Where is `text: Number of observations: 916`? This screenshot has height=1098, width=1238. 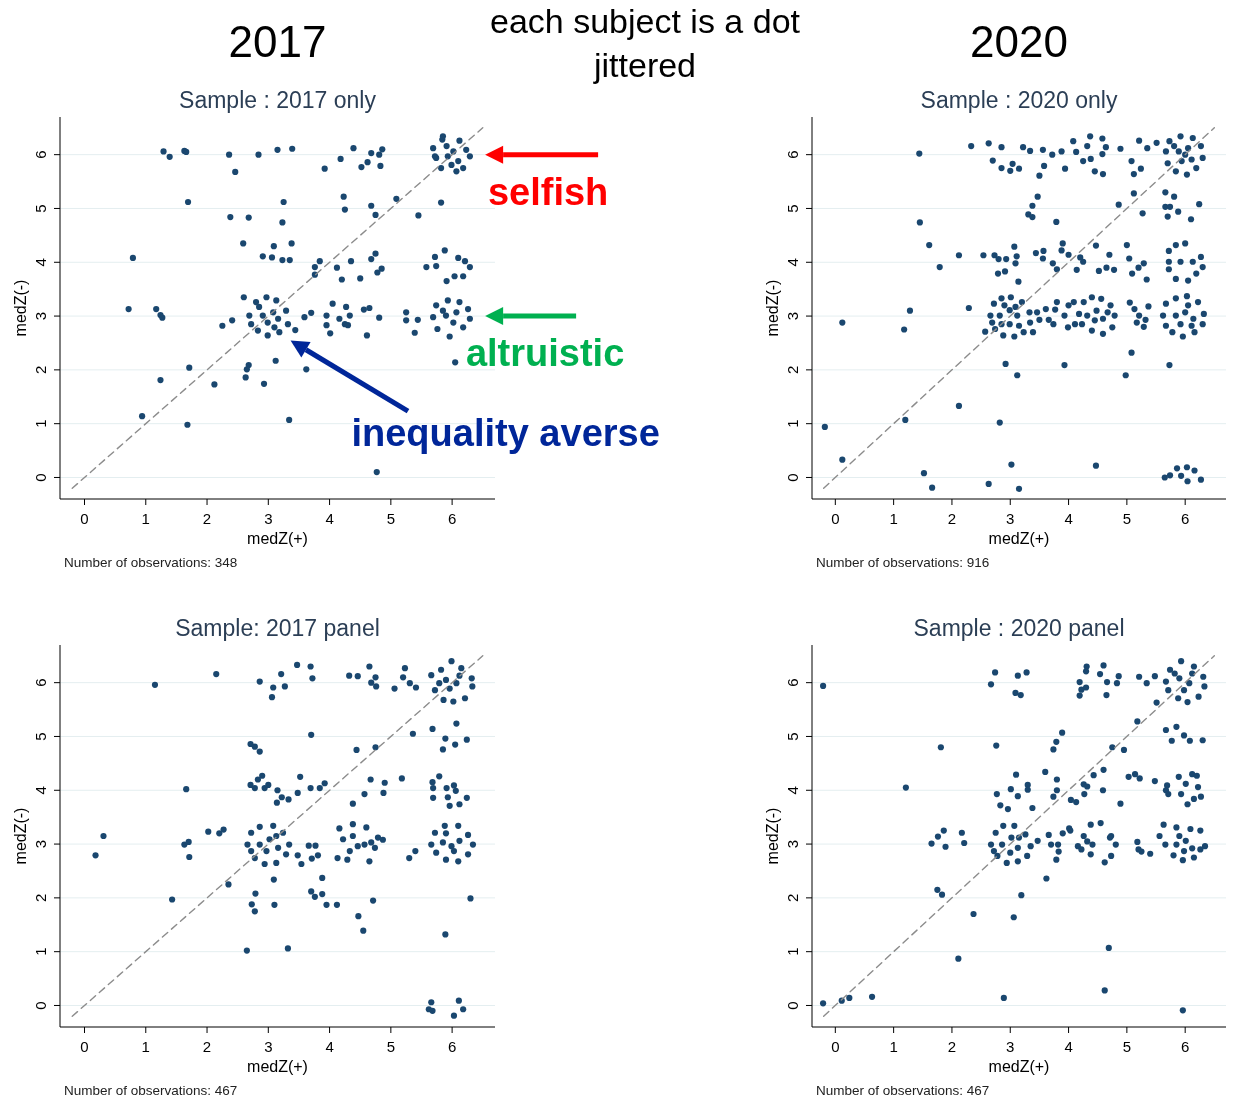
text: Number of observations: 916 is located at coordinates (903, 562).